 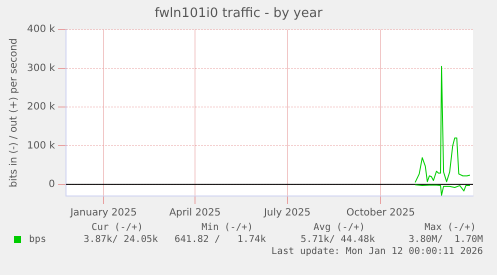 What do you see at coordinates (41, 146) in the screenshot?
I see `y-tick-label: 100 k` at bounding box center [41, 146].